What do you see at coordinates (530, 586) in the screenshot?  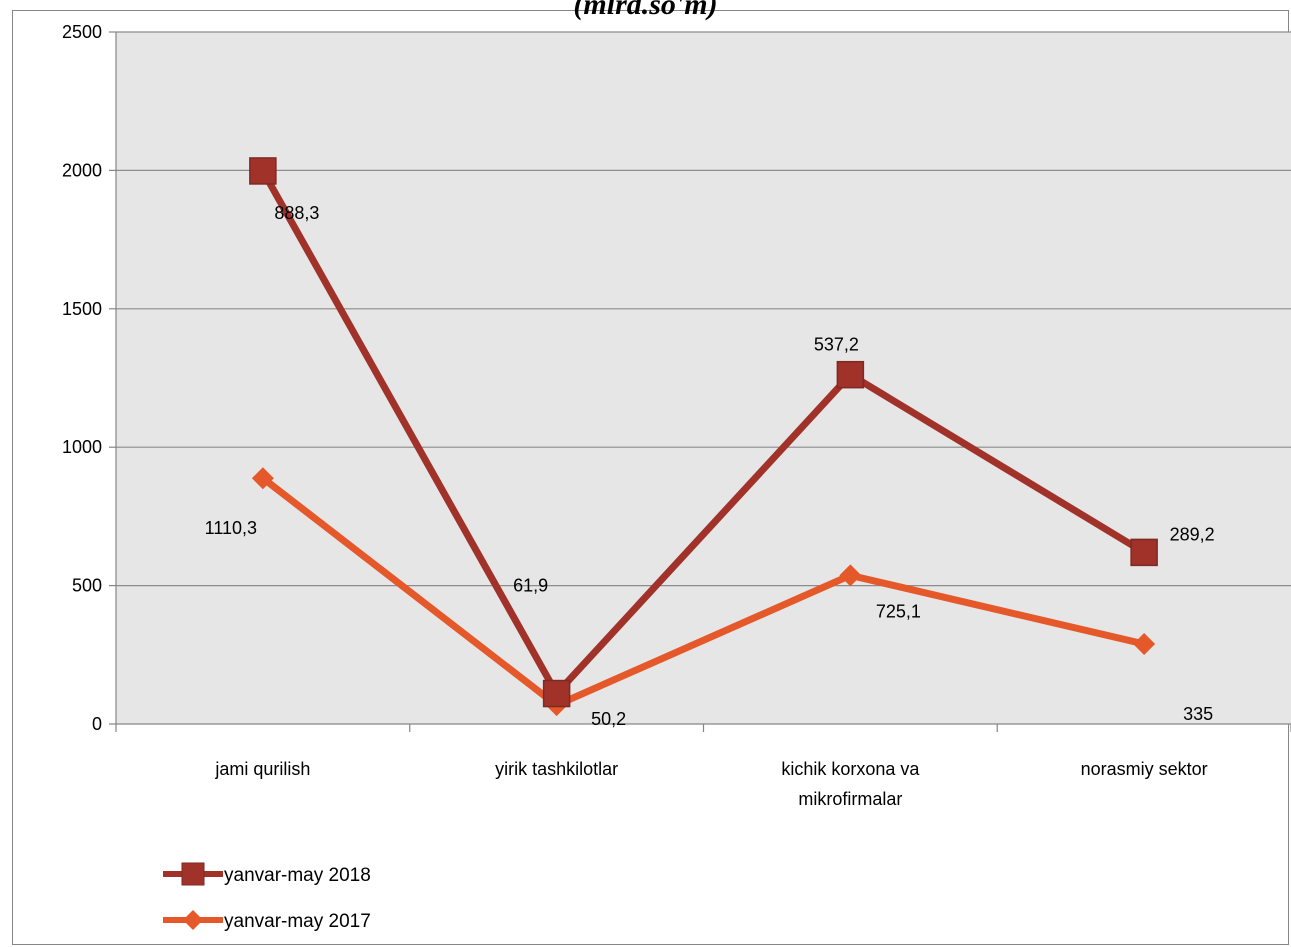 I see `data-label: 61,9` at bounding box center [530, 586].